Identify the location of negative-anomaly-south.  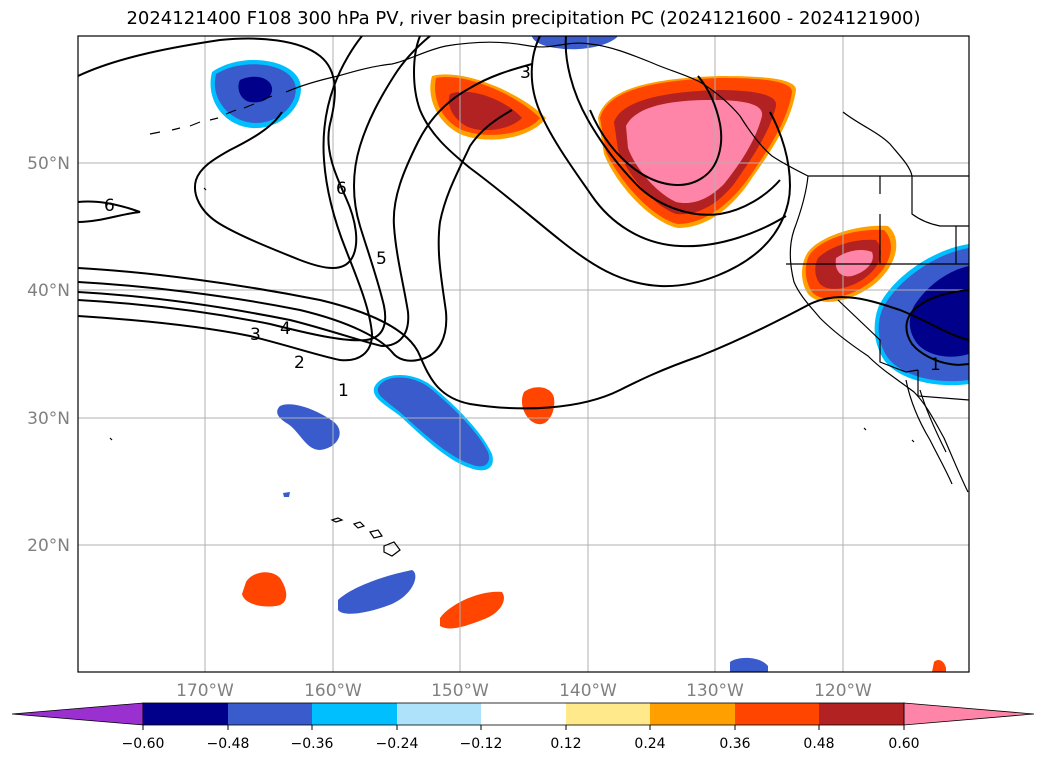
(377, 592).